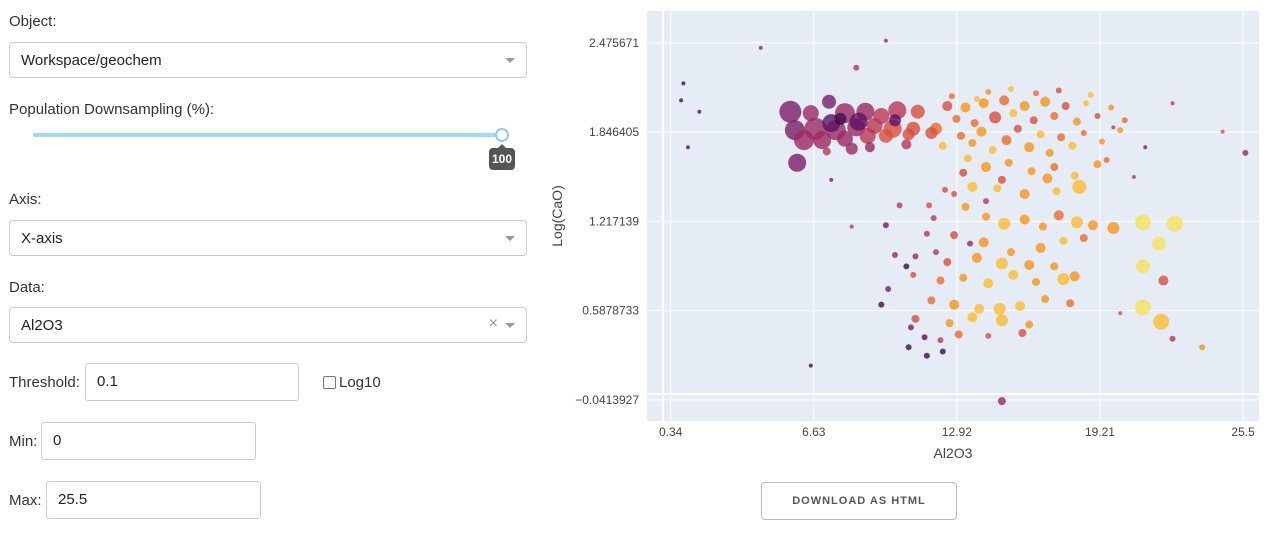  What do you see at coordinates (957, 432) in the screenshot?
I see `x-tick-label: 12.92` at bounding box center [957, 432].